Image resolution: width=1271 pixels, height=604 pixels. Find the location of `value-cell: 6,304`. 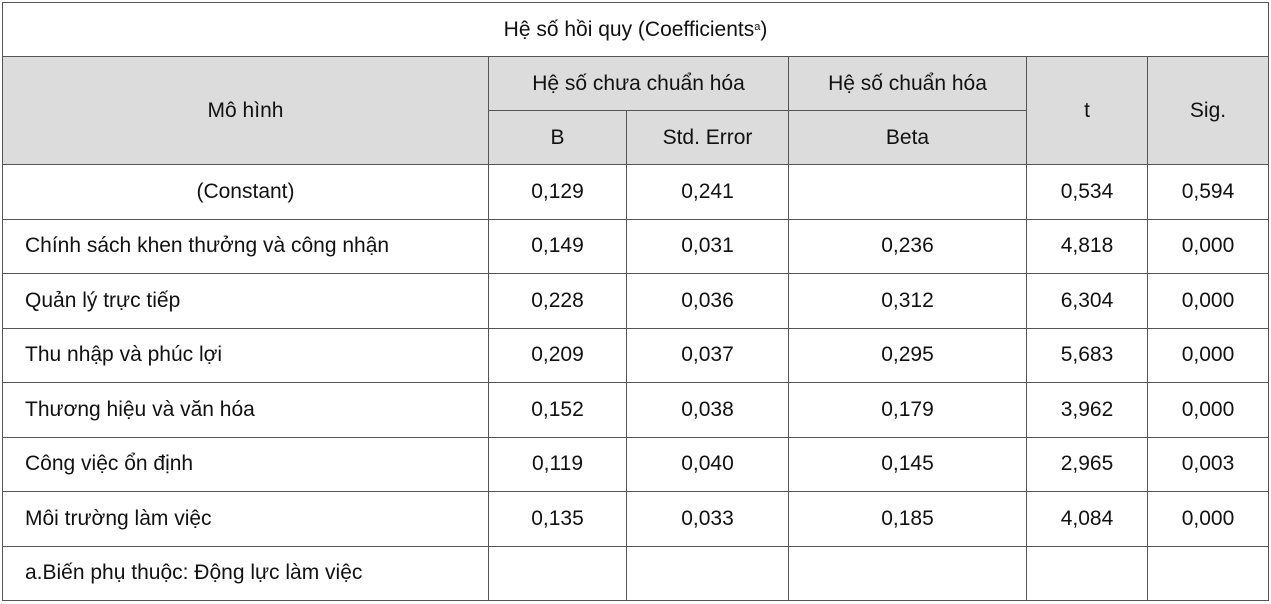

value-cell: 6,304 is located at coordinates (1087, 301).